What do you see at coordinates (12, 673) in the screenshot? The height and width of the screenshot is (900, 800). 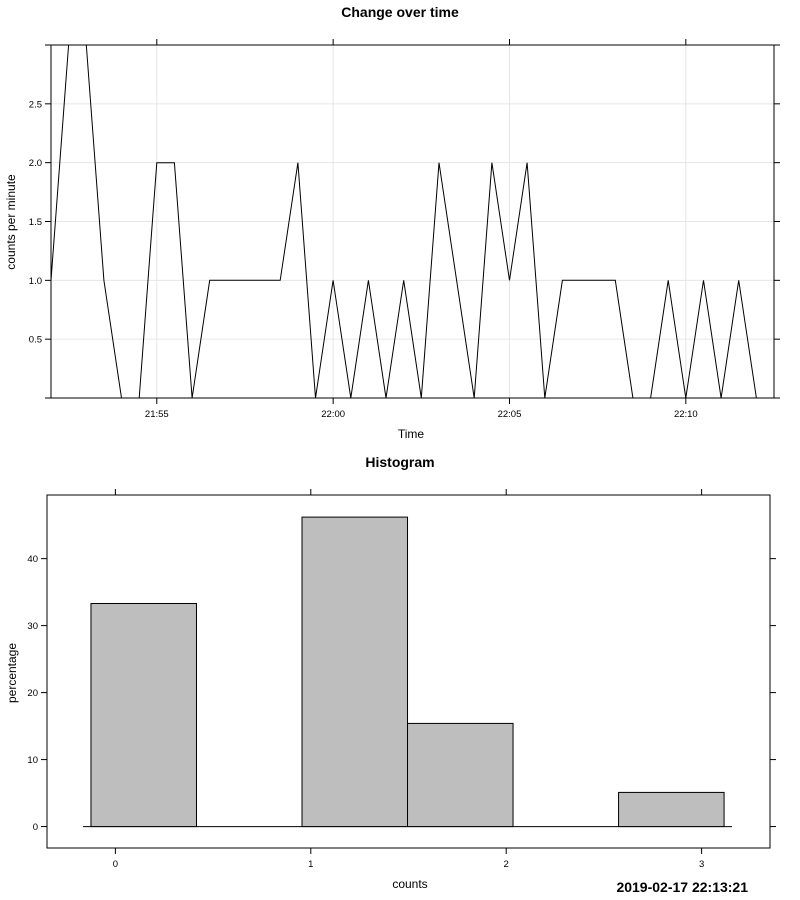 I see `histogram-ylabel: percentage` at bounding box center [12, 673].